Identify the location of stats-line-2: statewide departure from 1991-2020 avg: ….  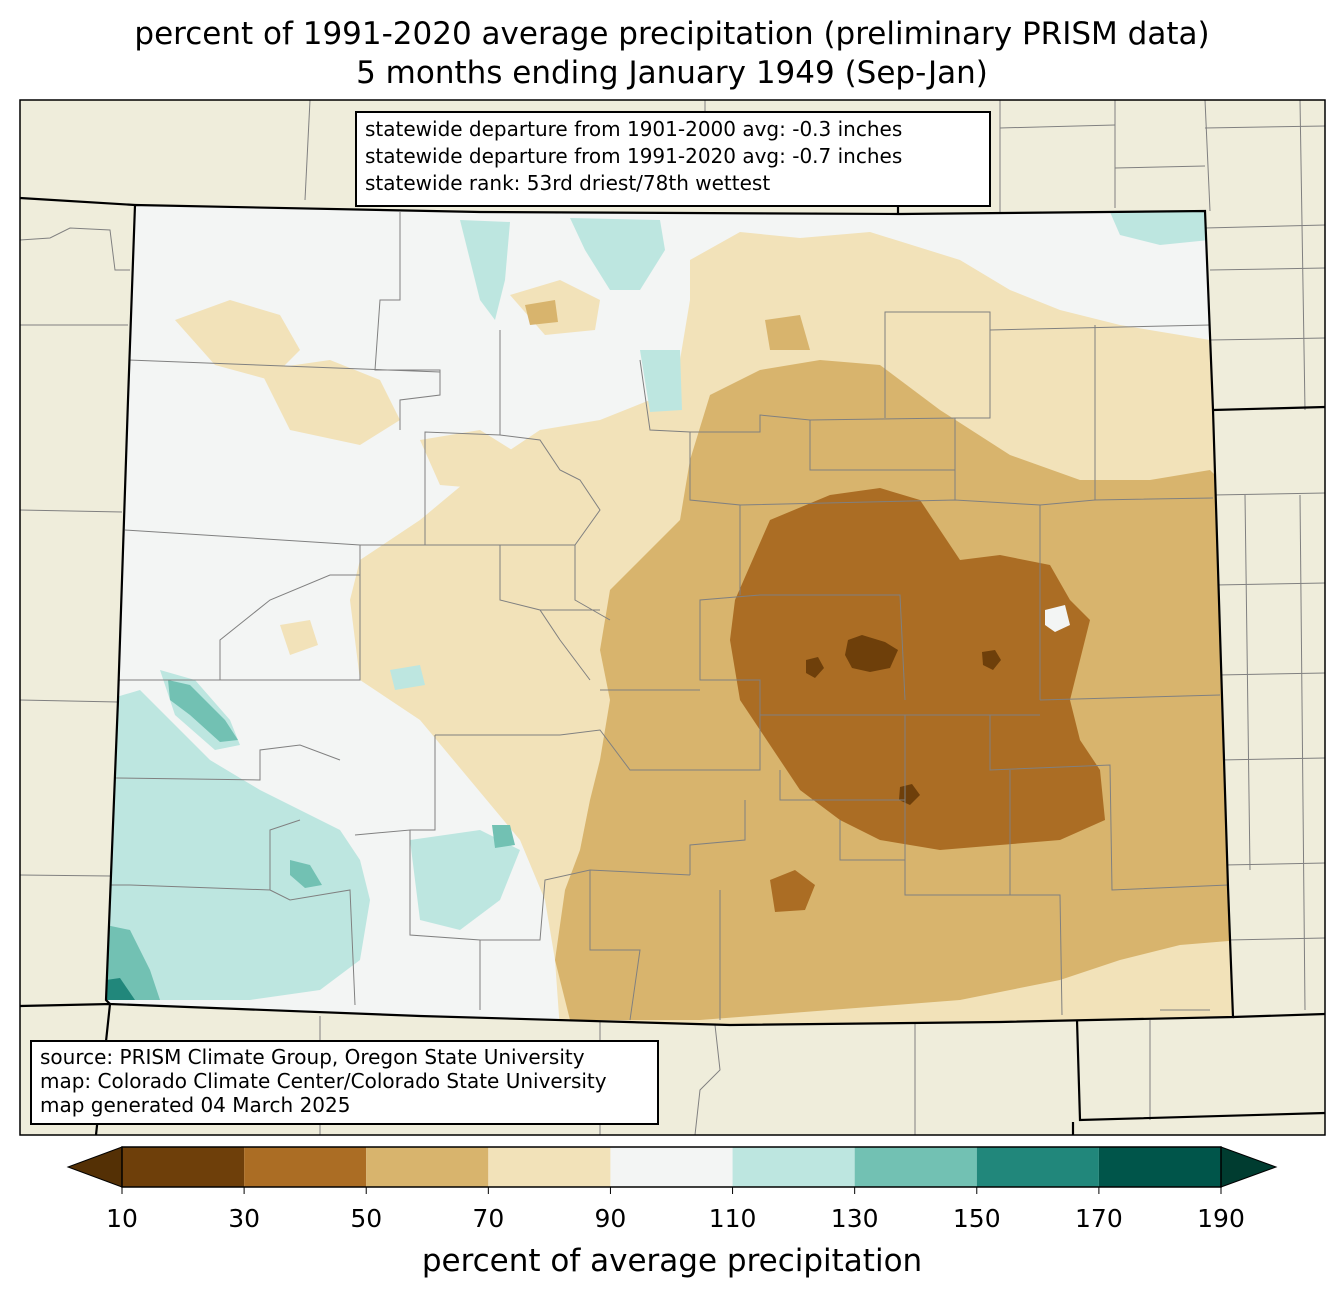
(634, 156).